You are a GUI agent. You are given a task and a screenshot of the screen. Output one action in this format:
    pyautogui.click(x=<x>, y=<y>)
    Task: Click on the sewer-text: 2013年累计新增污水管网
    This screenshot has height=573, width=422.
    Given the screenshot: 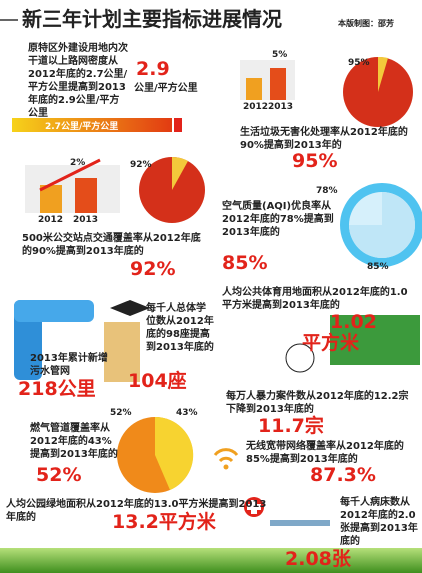 What is the action you would take?
    pyautogui.click(x=69, y=365)
    